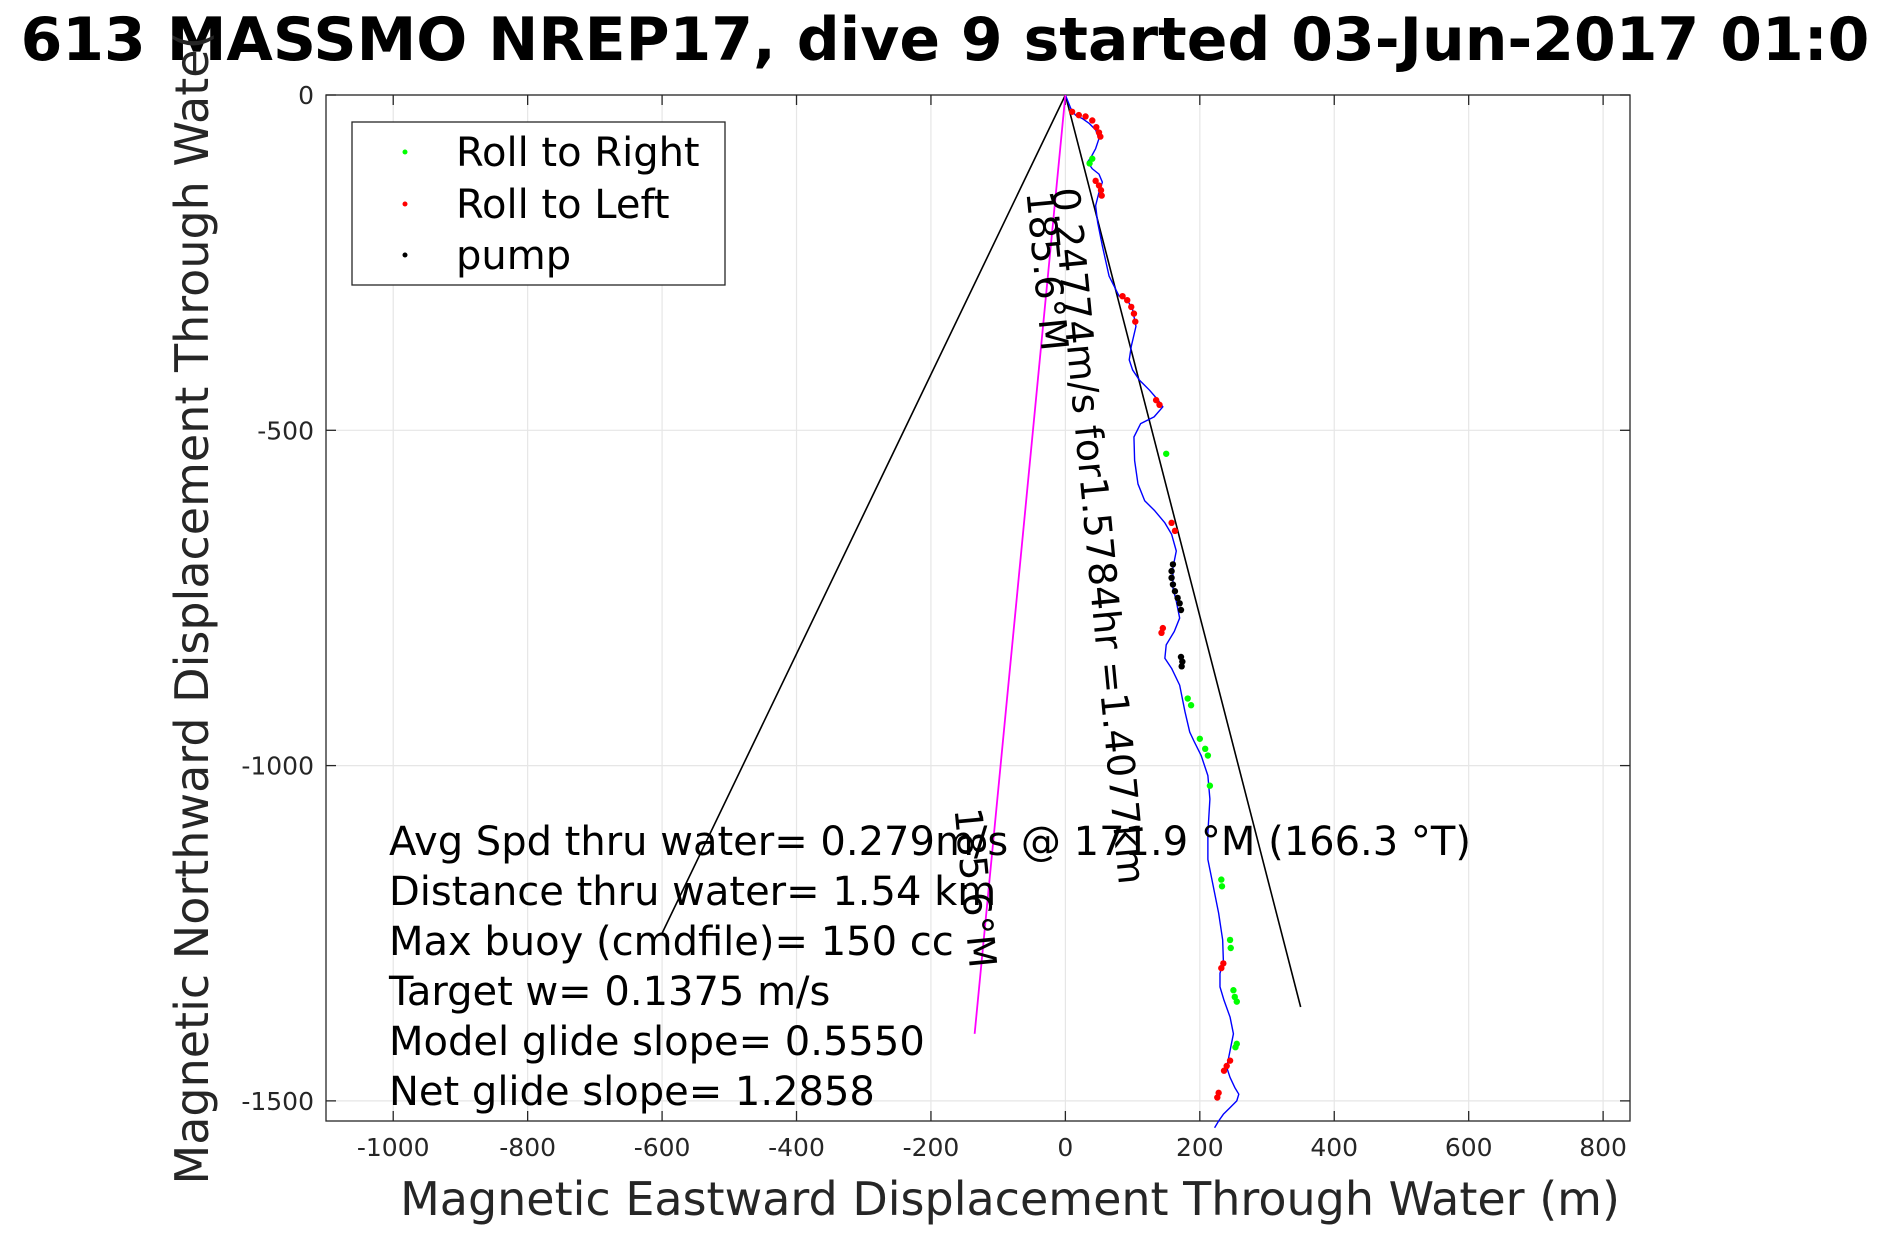 The width and height of the screenshot is (1890, 1260). What do you see at coordinates (1469, 1147) in the screenshot?
I see `x-tick-label: 600` at bounding box center [1469, 1147].